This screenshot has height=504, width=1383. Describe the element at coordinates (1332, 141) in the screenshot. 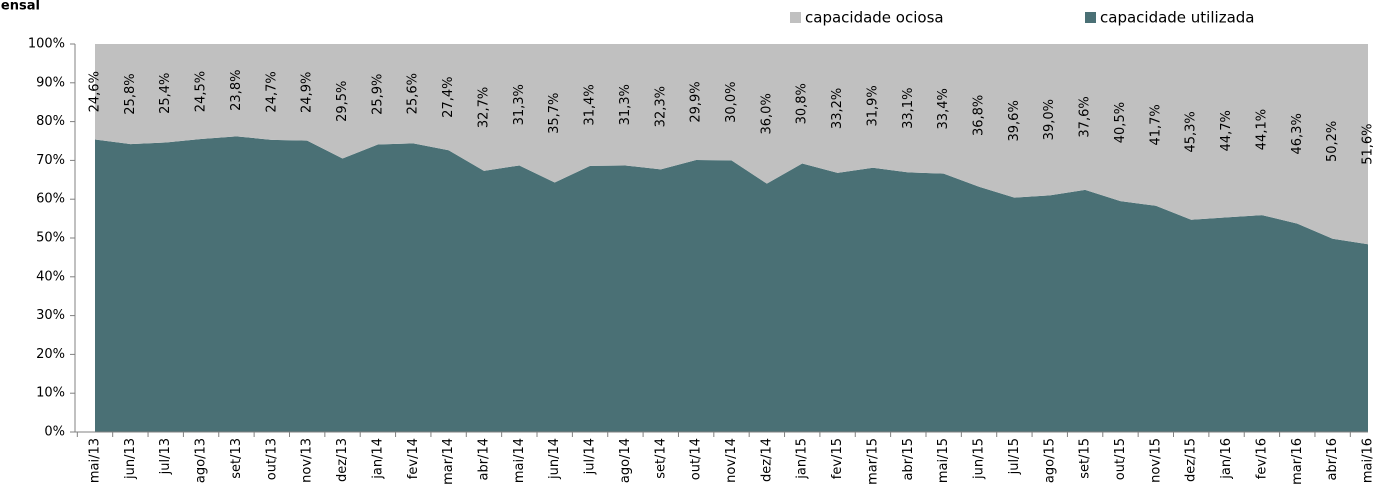

I see `data-label: 50,2%` at that location.